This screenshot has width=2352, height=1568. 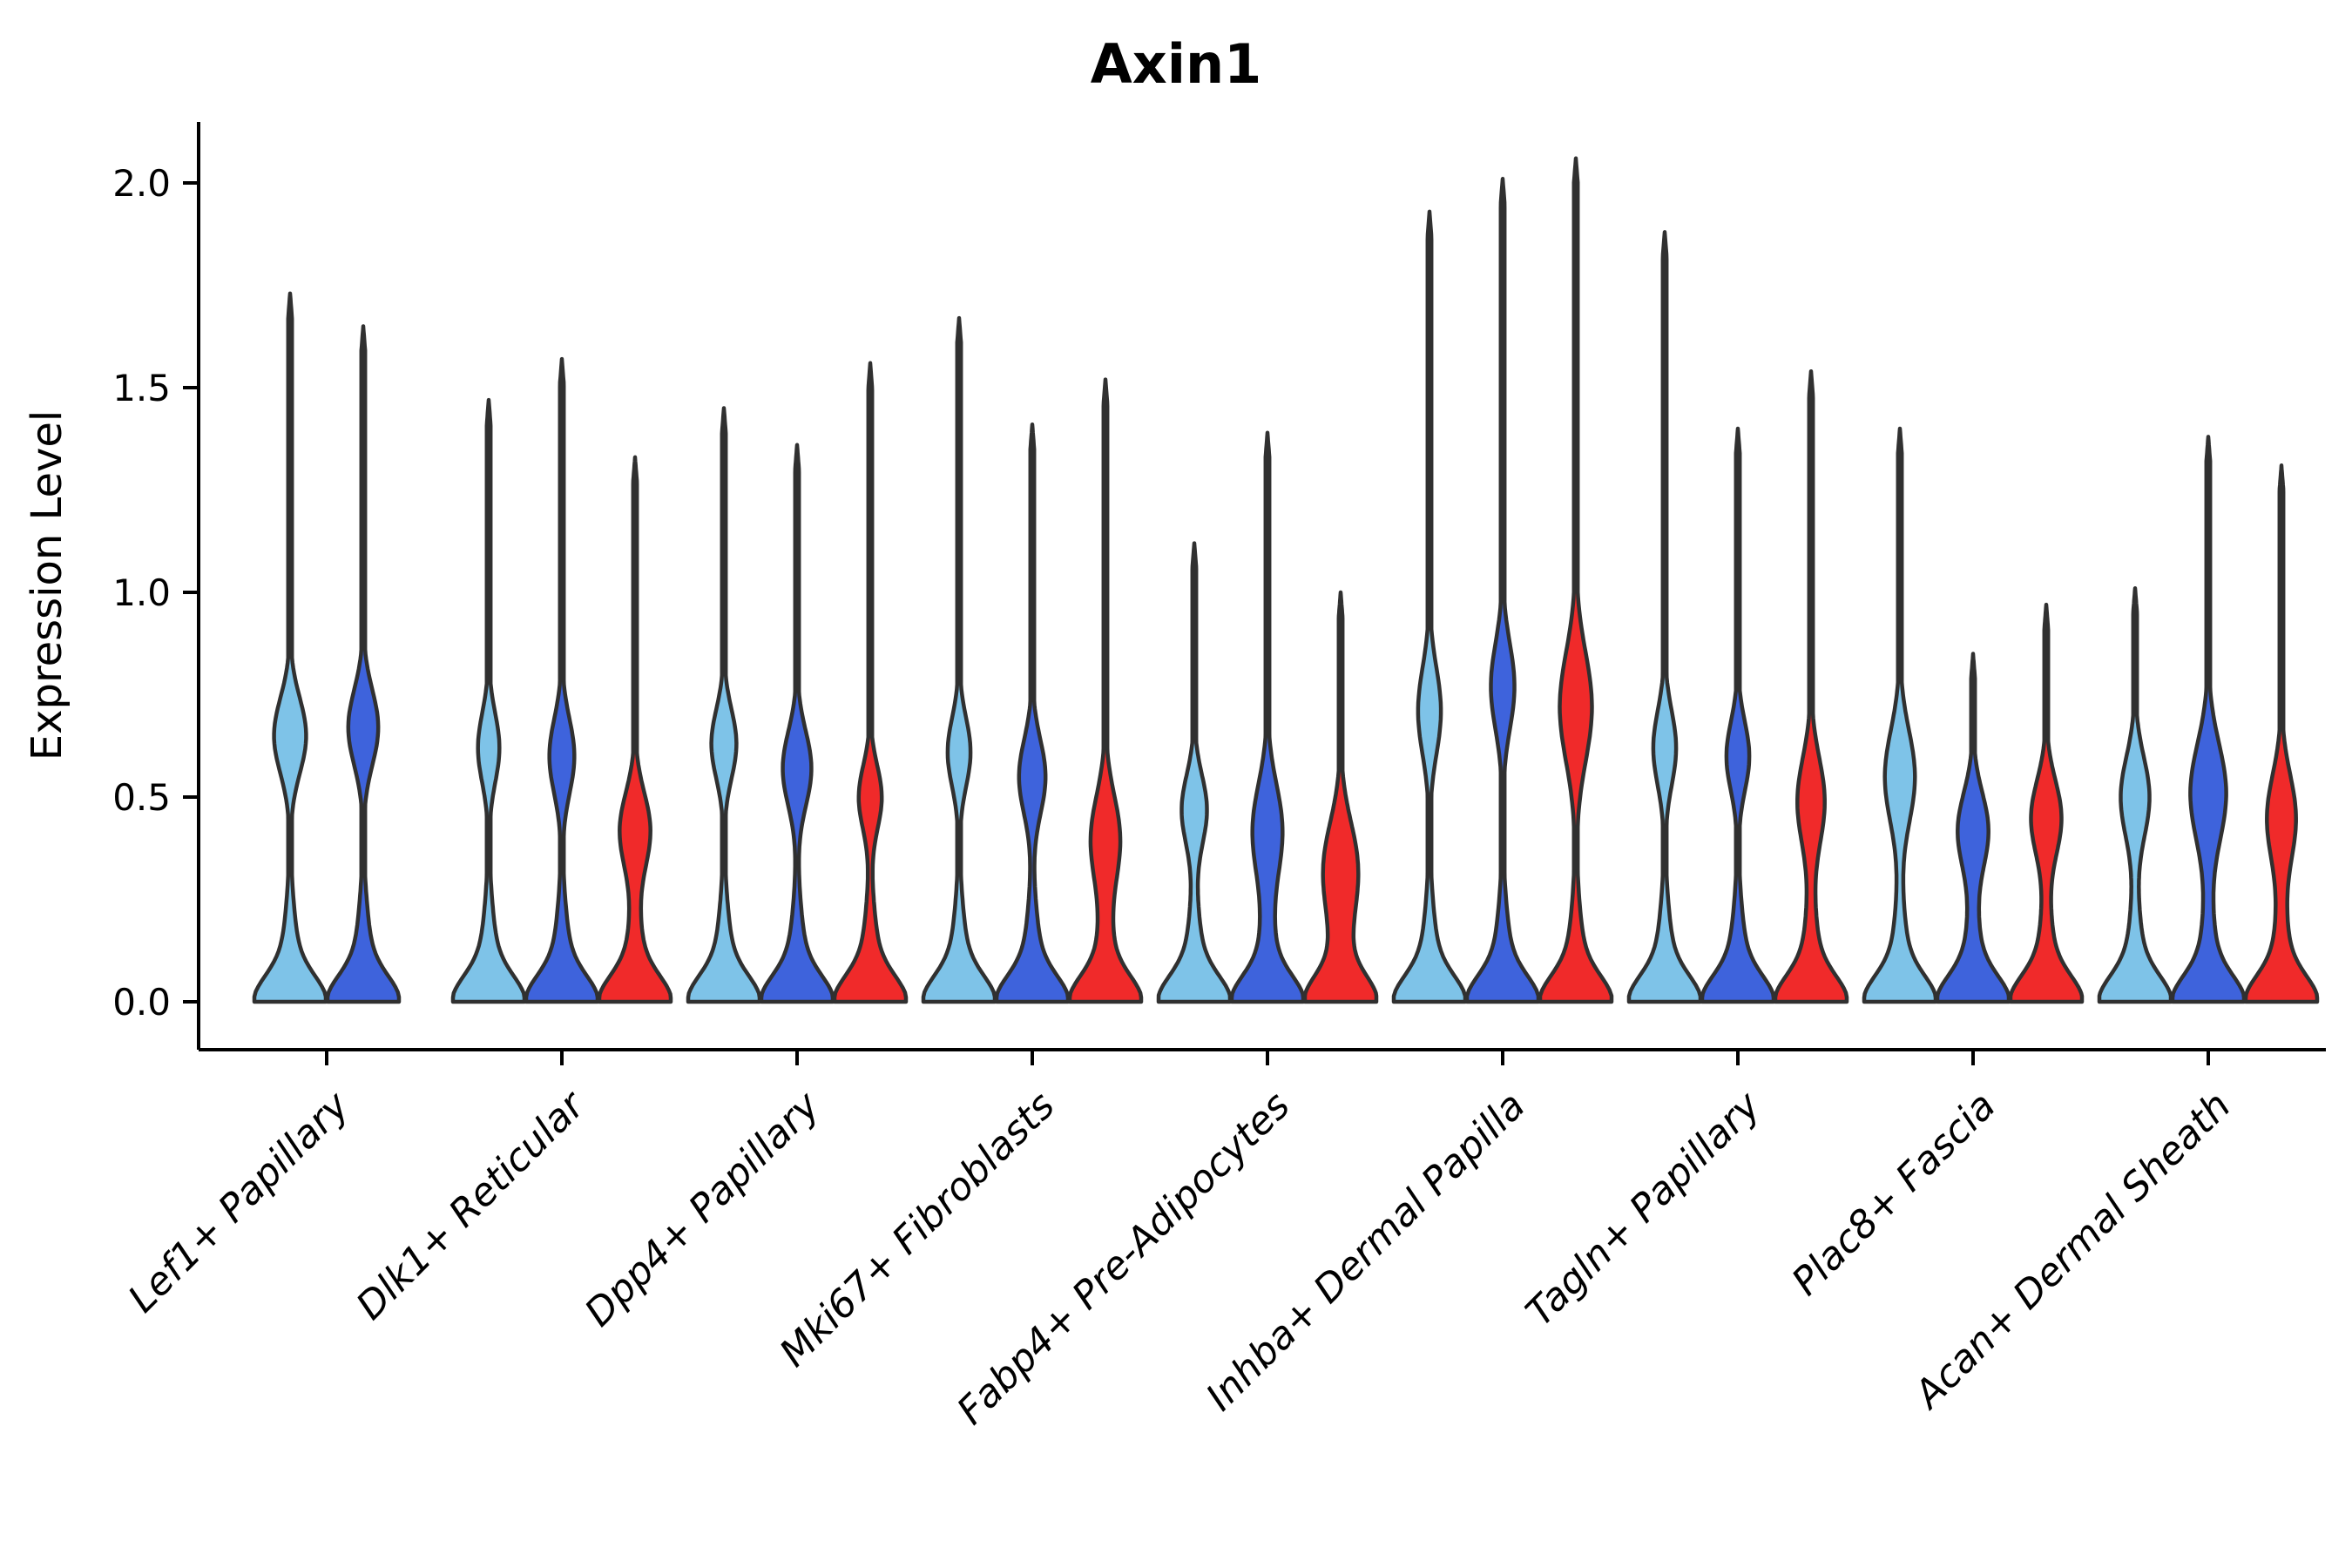 What do you see at coordinates (1176, 64) in the screenshot?
I see `chart-title: Axin1` at bounding box center [1176, 64].